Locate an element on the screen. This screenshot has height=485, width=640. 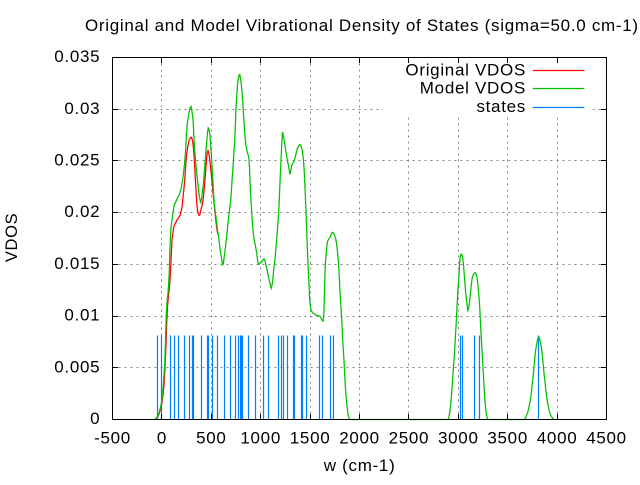
svg-text: states is located at coordinates (501, 106).